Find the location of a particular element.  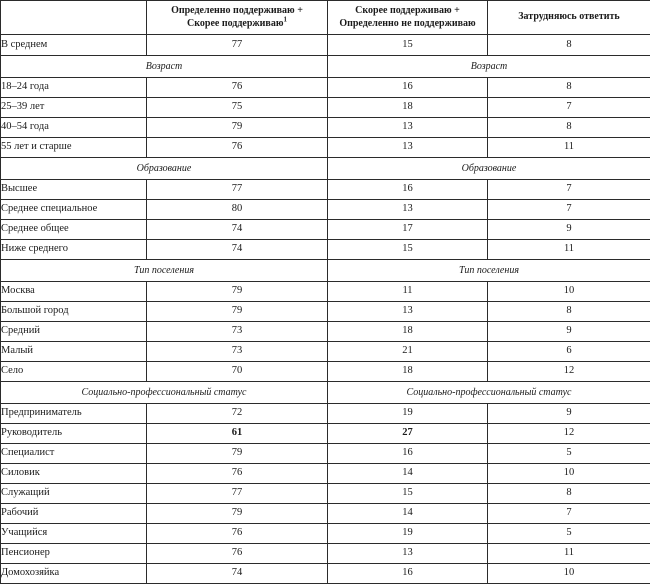

cell-oppose: 21 is located at coordinates (408, 352).